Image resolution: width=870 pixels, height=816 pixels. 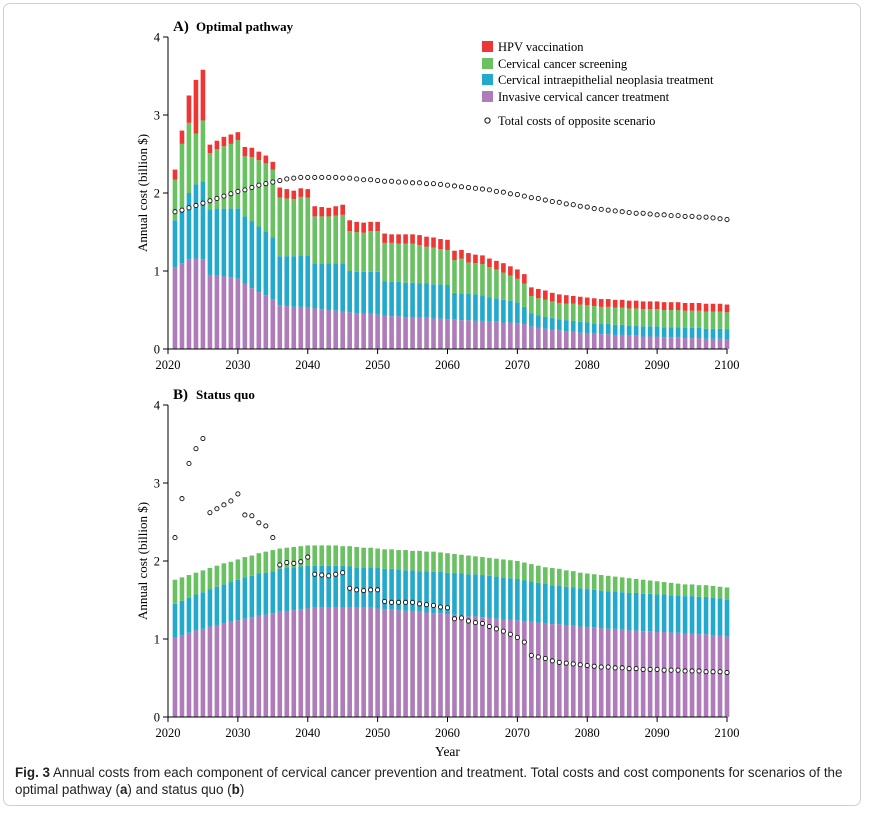 I want to click on b-bar-cin-2074, so click(x=545, y=603).